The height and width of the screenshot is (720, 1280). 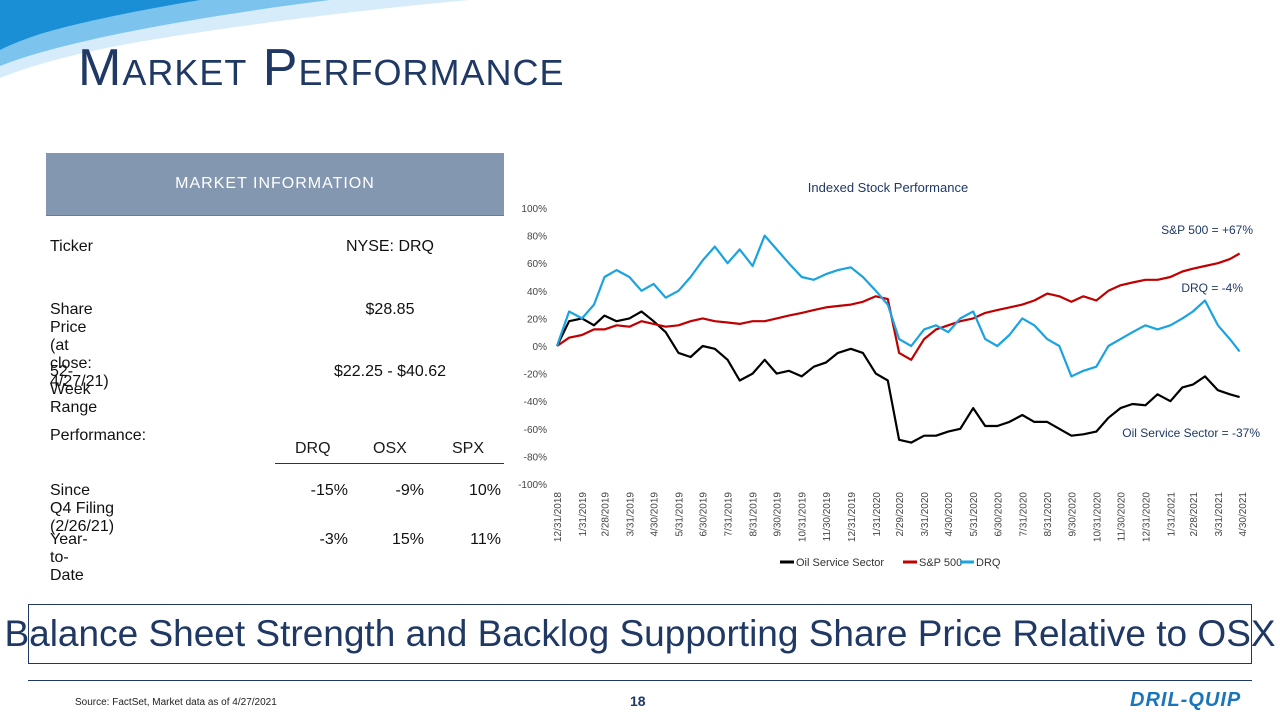 I want to click on chart-legend: Oil Service Sector S&P 500 DRQ, so click(x=890, y=563).